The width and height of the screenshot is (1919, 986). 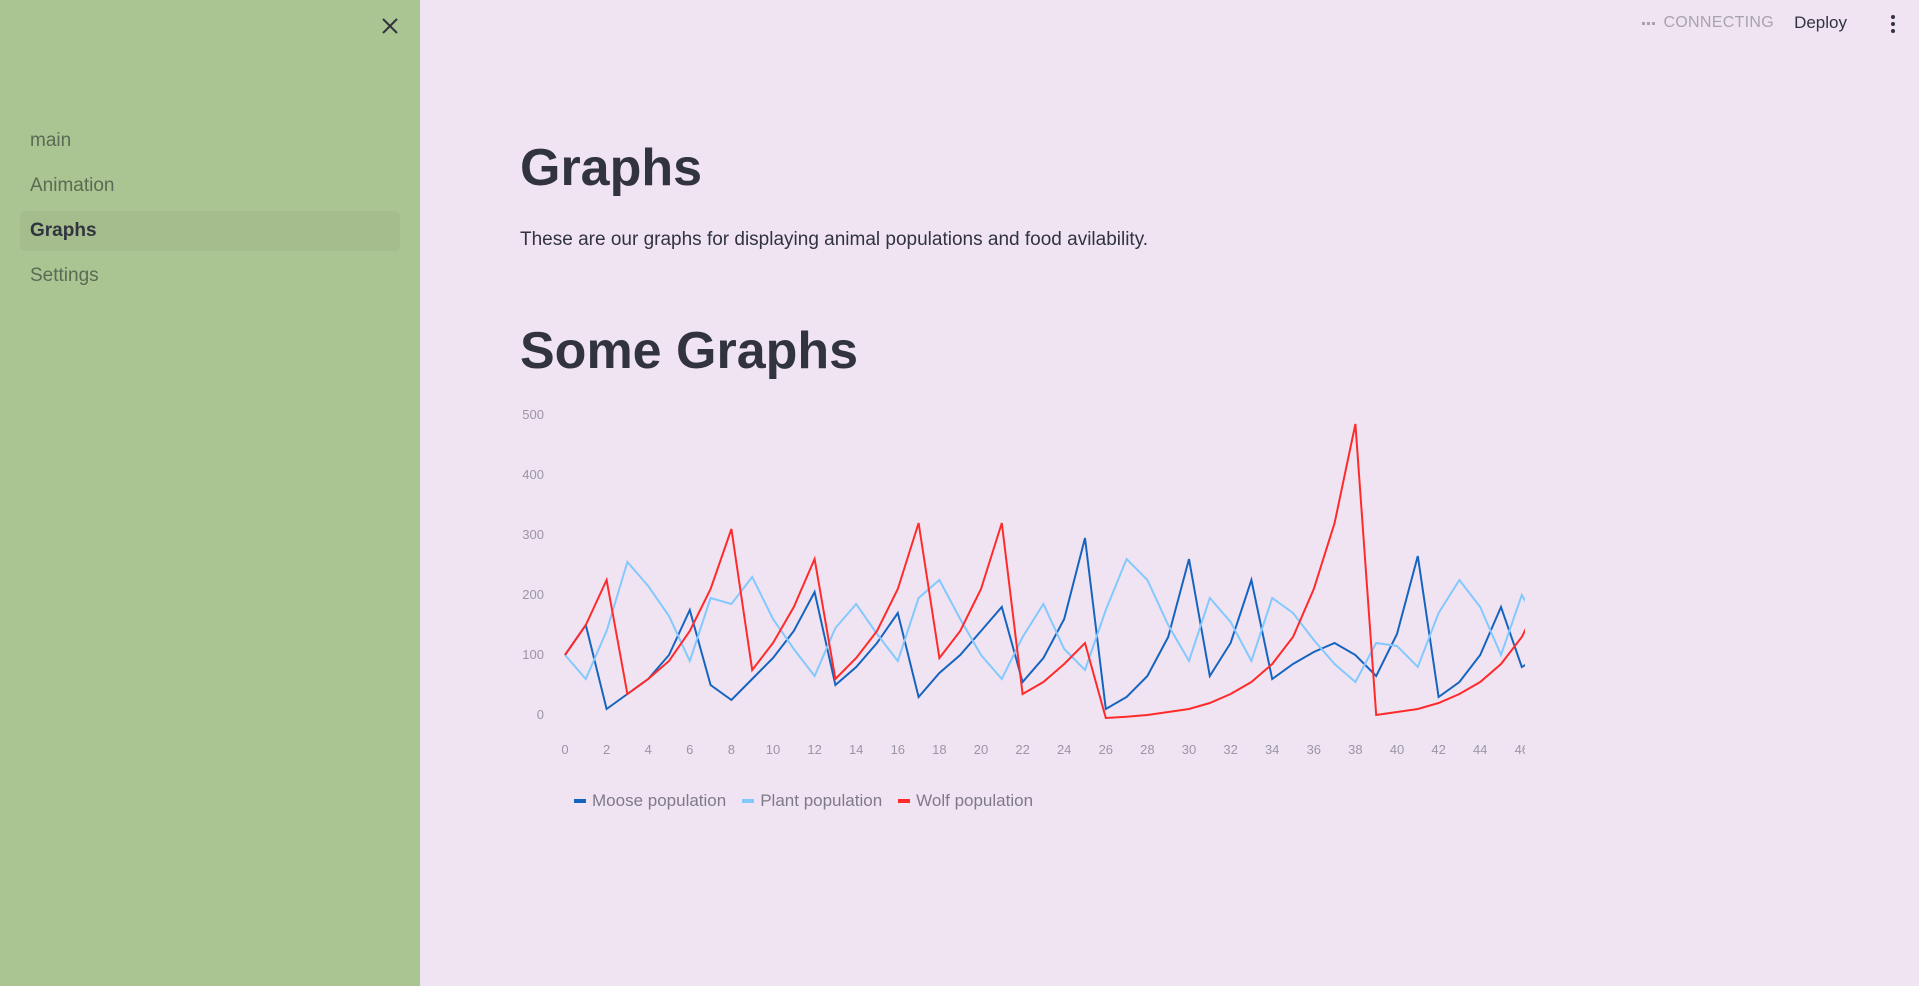 What do you see at coordinates (981, 749) in the screenshot?
I see `x-tick-label: 20` at bounding box center [981, 749].